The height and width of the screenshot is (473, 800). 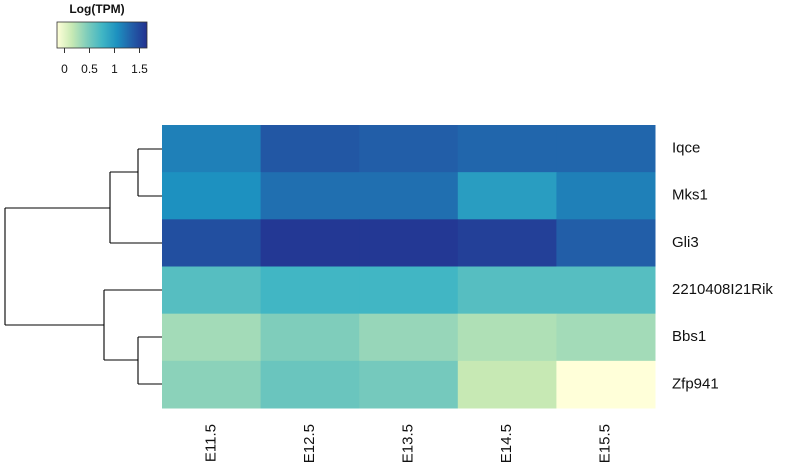 What do you see at coordinates (722, 289) in the screenshot?
I see `row-label: 2210408I21Rik` at bounding box center [722, 289].